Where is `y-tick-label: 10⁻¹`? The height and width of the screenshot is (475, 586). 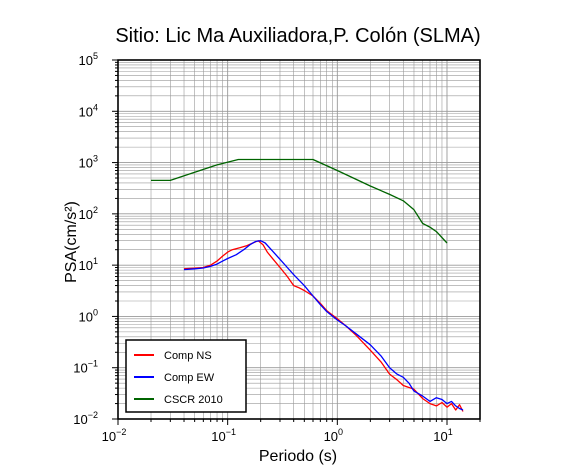 y-tick-label: 10⁻¹ is located at coordinates (85, 367).